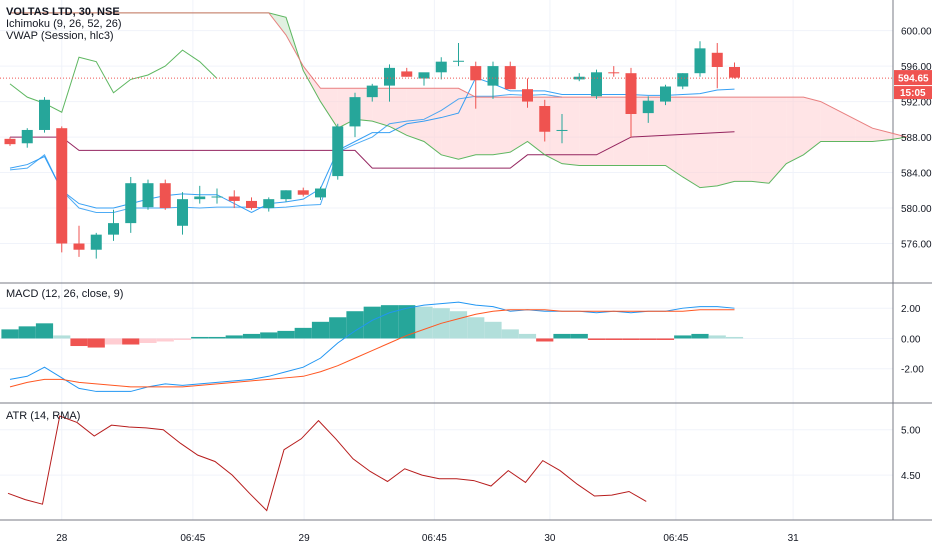 This screenshot has width=932, height=555. I want to click on last-price-value: 594.65, so click(913, 79).